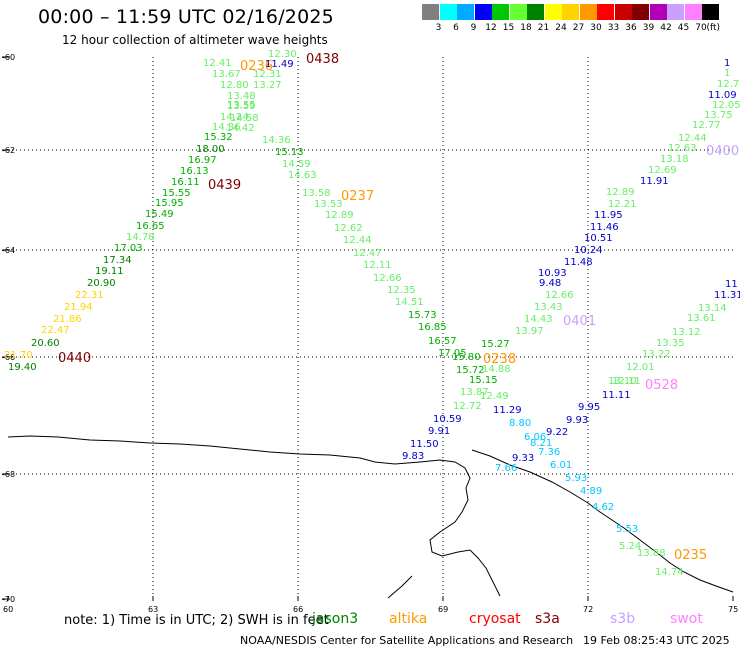 The height and width of the screenshot is (650, 740). I want to click on legend-label: 3, so click(438, 28).